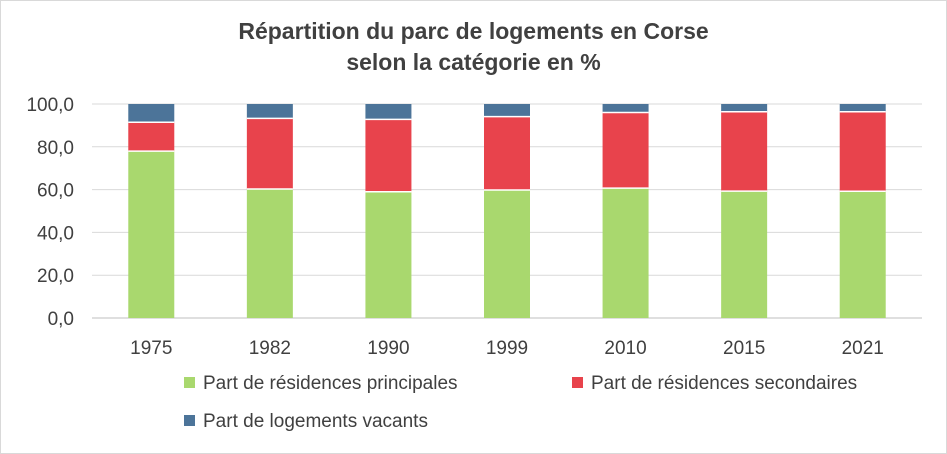 The width and height of the screenshot is (947, 454). I want to click on x-tick-label: 2015, so click(744, 348).